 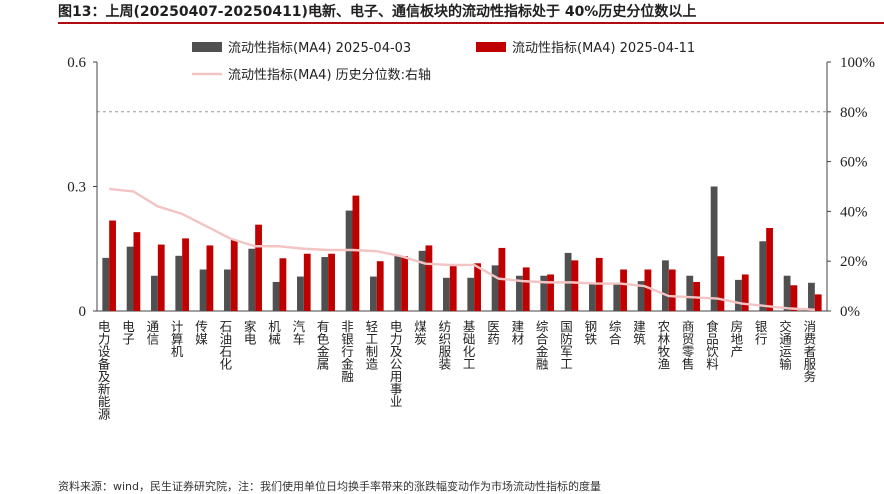 What do you see at coordinates (319, 48) in the screenshot?
I see `legend-label-0: 流动性指标(MA4) 2025-04-03` at bounding box center [319, 48].